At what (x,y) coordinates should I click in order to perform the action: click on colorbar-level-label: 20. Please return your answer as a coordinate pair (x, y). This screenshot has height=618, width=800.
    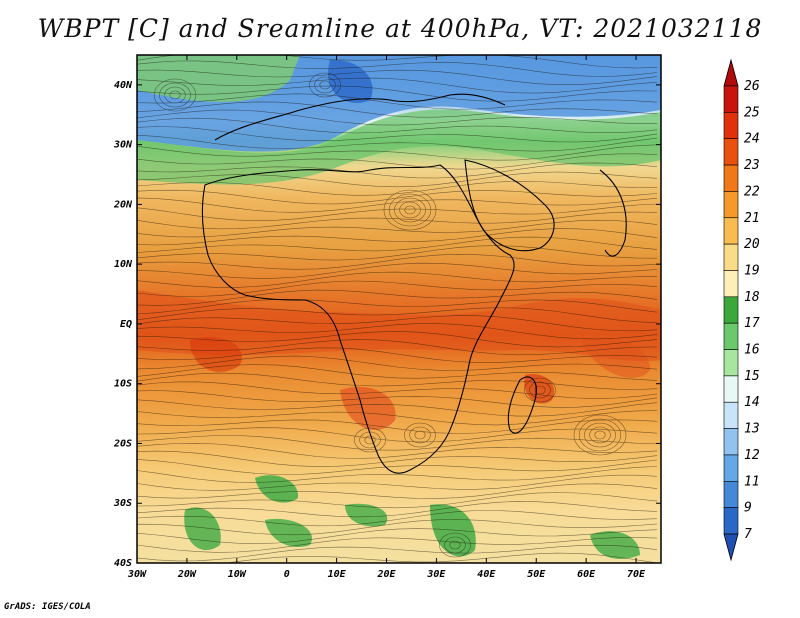
    Looking at the image, I should click on (752, 244).